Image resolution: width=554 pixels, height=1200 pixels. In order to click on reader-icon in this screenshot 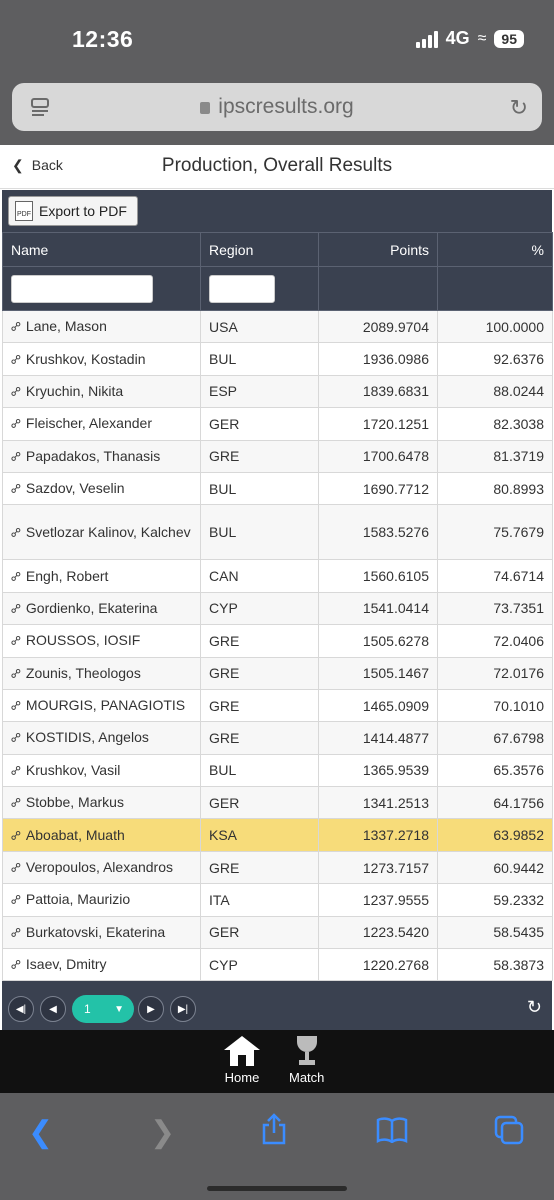, I will do `click(41, 107)`.